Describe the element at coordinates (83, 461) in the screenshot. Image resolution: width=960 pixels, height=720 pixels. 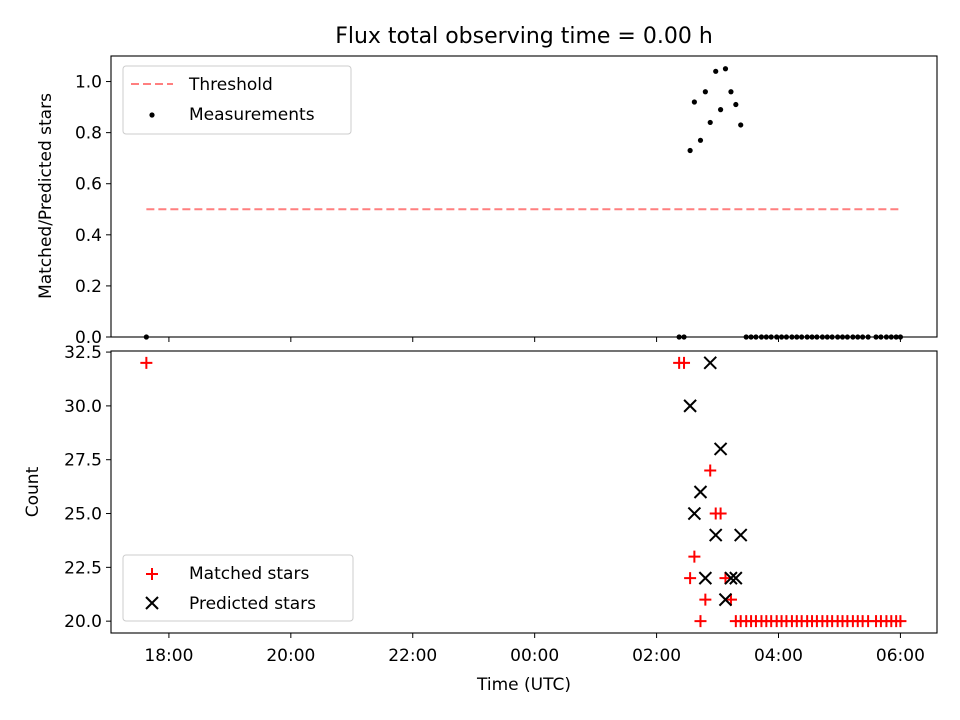
I see `y-tick-label: 27.5` at that location.